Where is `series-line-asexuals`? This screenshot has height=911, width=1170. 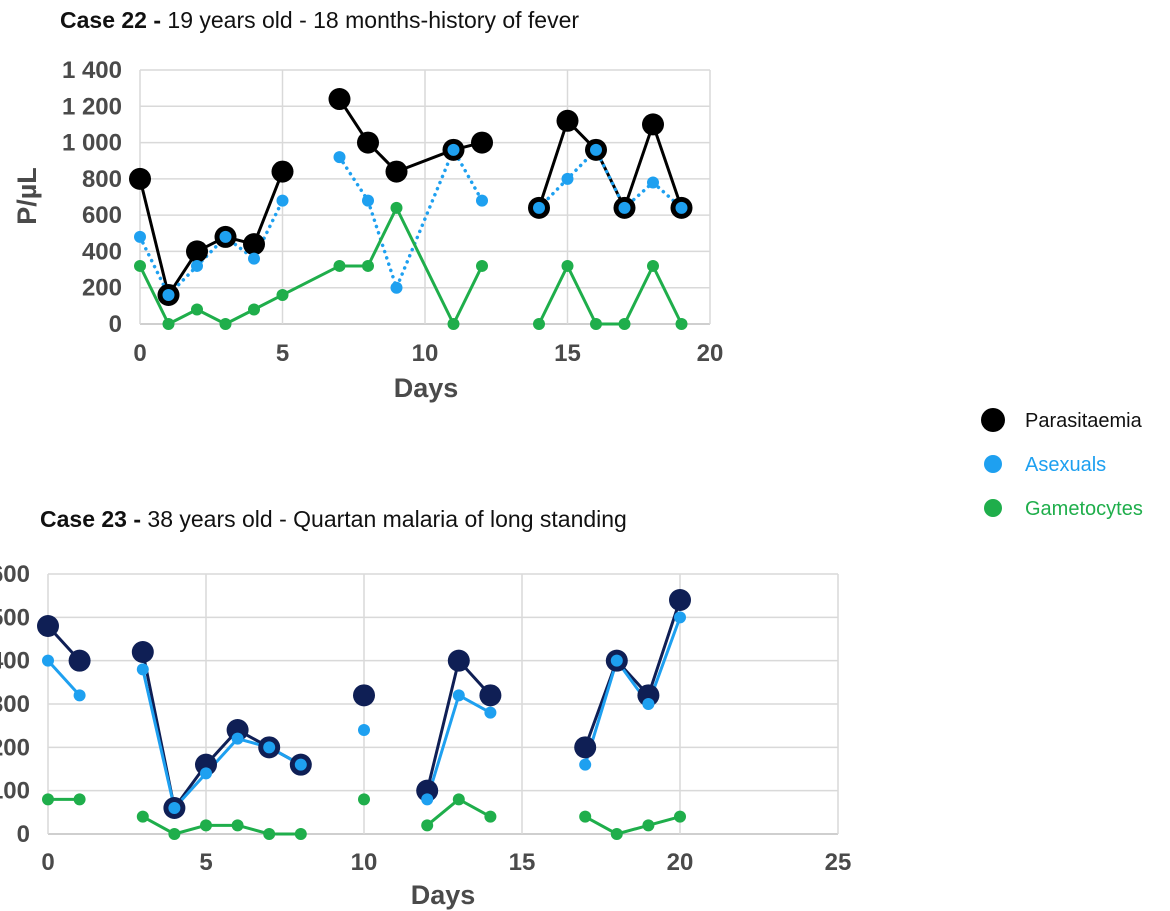 series-line-asexuals is located at coordinates (222, 738).